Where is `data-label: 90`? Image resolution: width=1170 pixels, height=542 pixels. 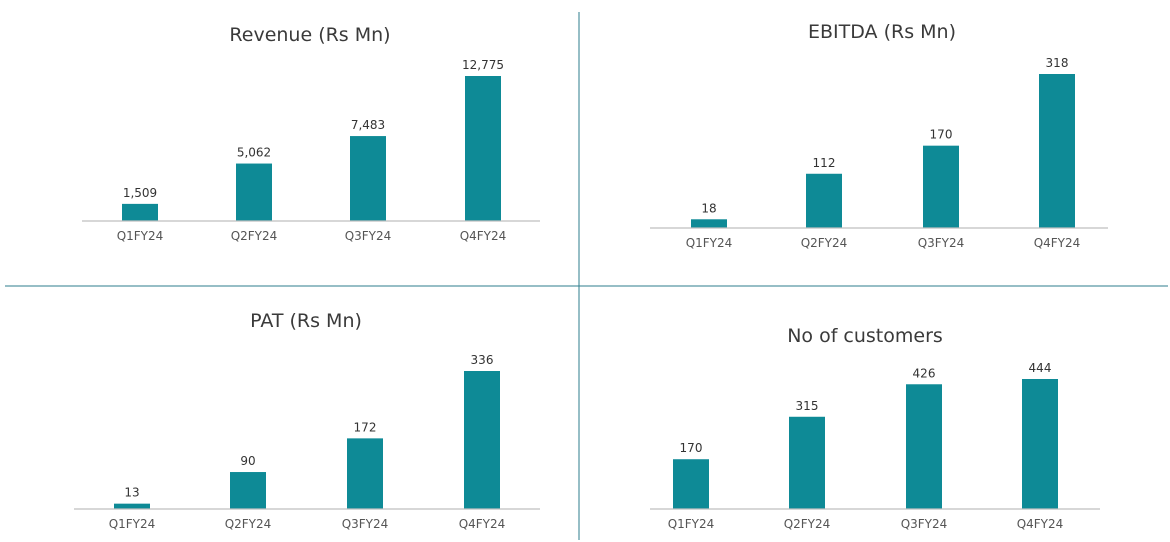
data-label: 90 is located at coordinates (247, 461).